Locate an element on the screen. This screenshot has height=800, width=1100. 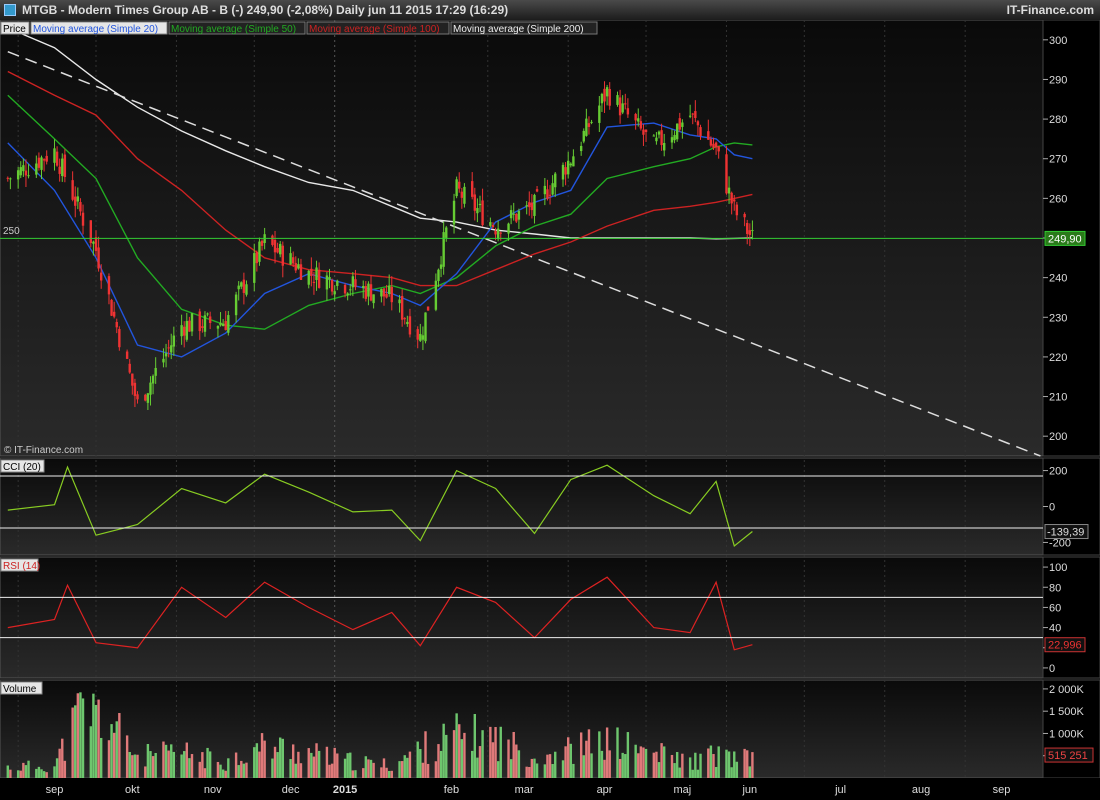
legend-ma50-box is located at coordinates (237, 28).